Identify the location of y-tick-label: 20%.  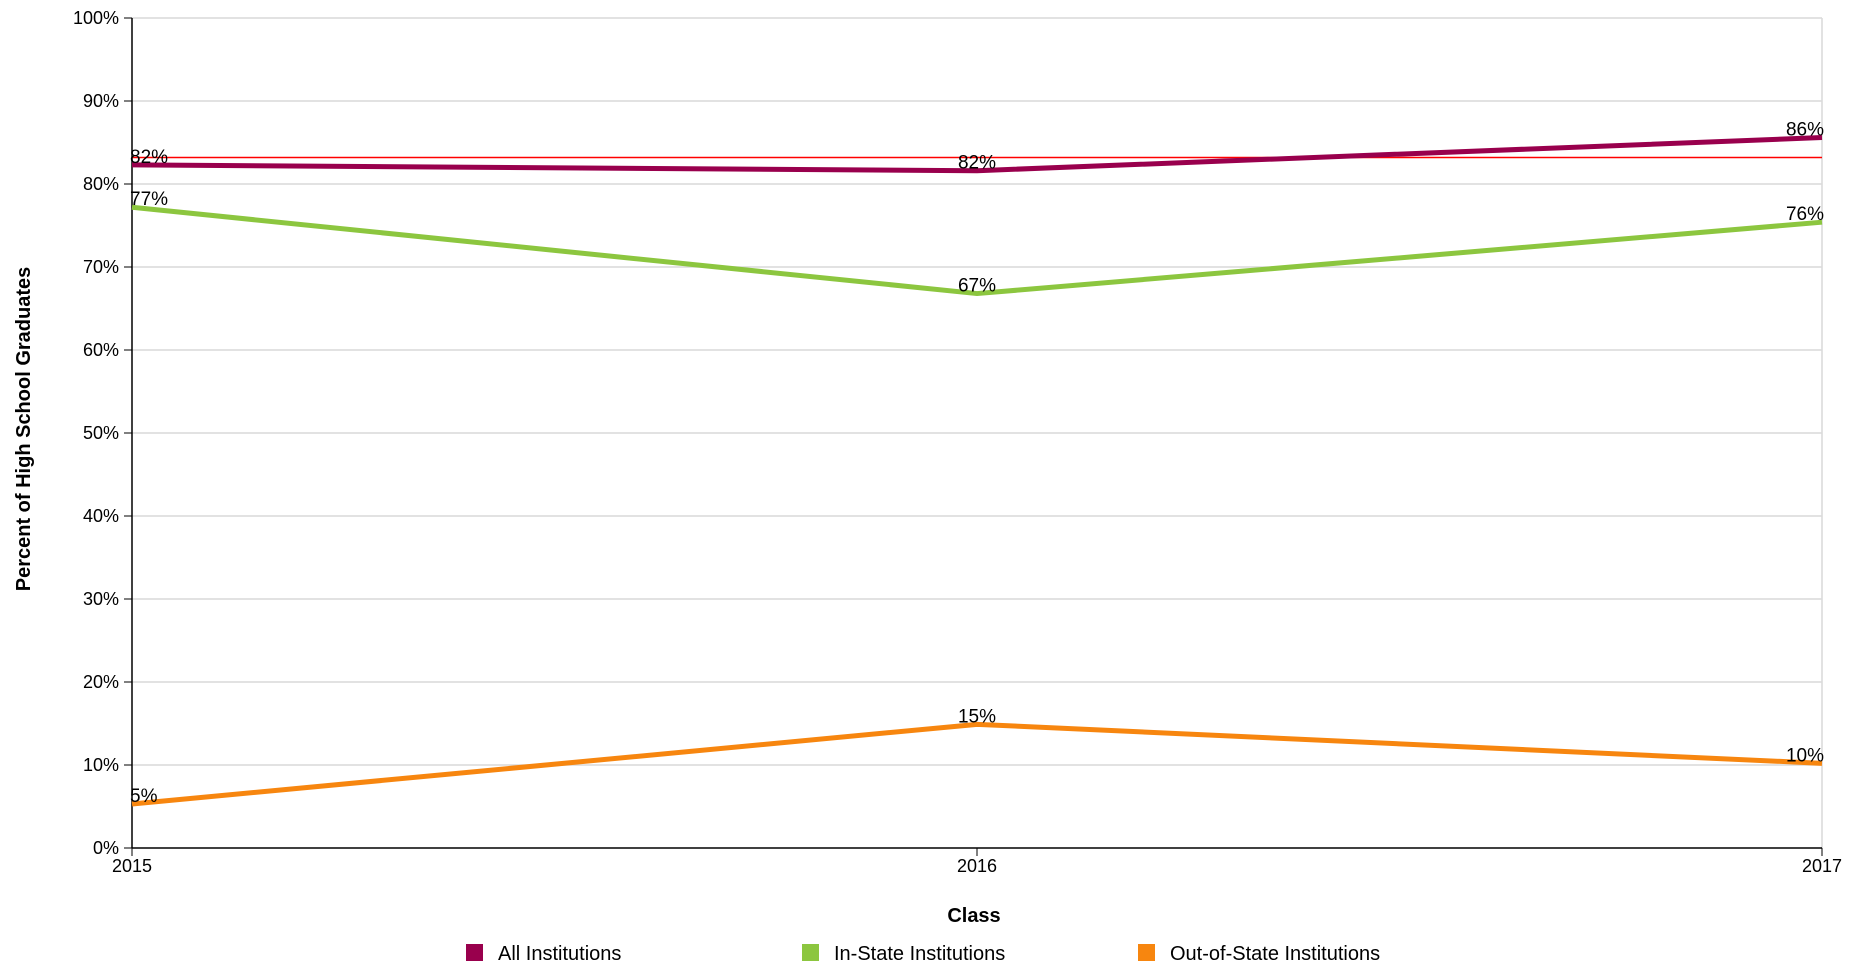
(101, 682).